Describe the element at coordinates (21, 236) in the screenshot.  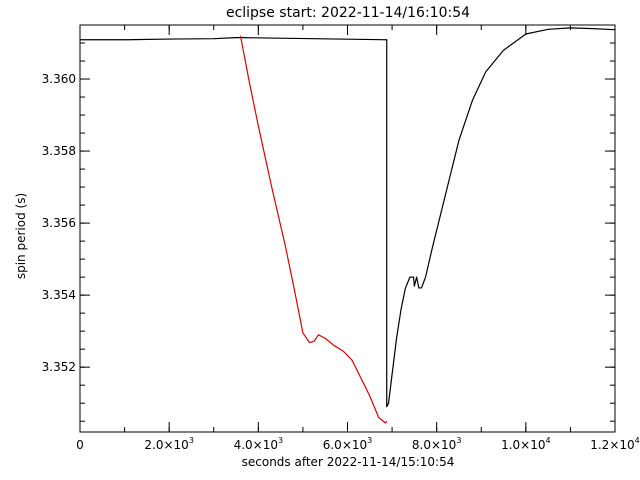
I see `y-axis-label: spin period (s)` at that location.